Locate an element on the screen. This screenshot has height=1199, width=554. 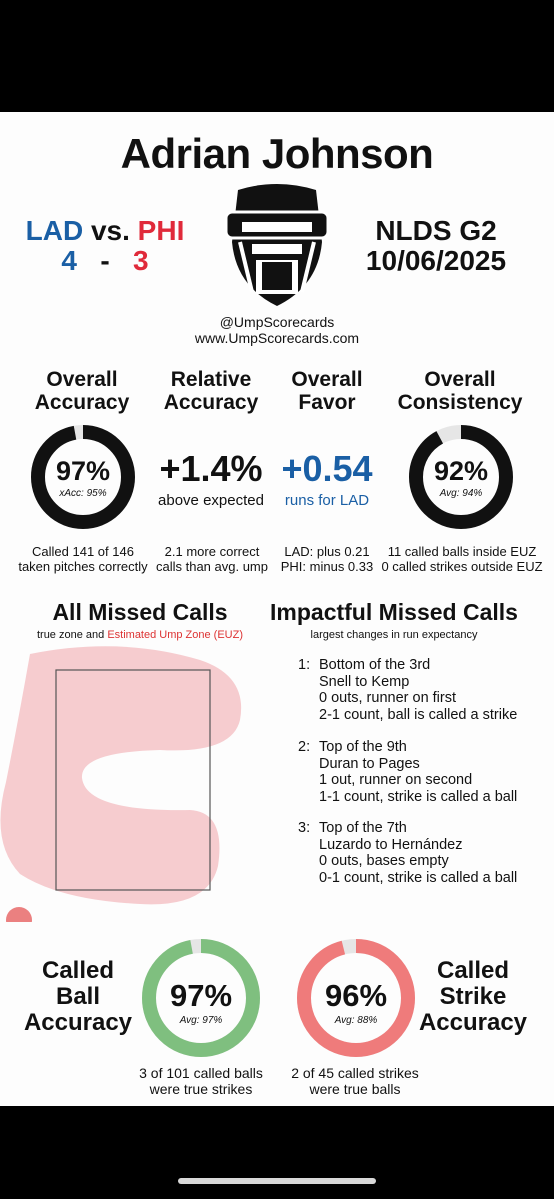
overall-consistency-ring is located at coordinates (461, 477).